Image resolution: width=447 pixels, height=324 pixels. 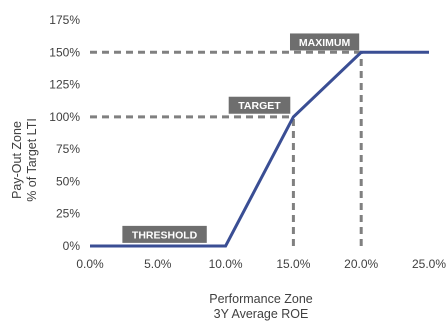 I want to click on y-axis-title-line-2: % of Target LTI, so click(x=32, y=160).